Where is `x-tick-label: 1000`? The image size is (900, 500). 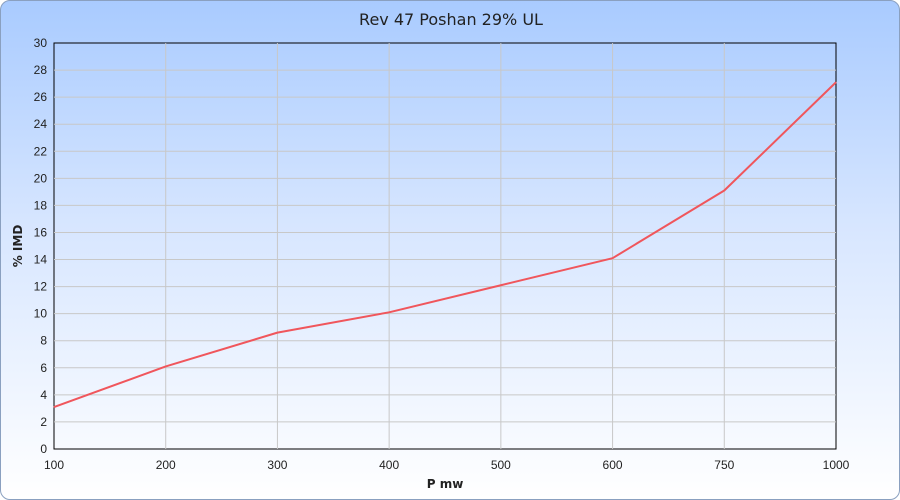
x-tick-label: 1000 is located at coordinates (836, 465).